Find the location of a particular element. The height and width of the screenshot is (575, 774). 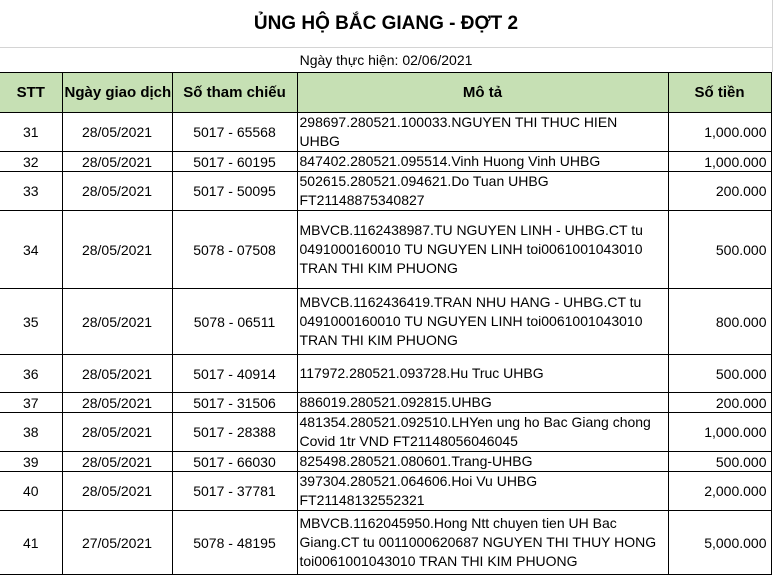

column-header-stt: STT is located at coordinates (31, 92).